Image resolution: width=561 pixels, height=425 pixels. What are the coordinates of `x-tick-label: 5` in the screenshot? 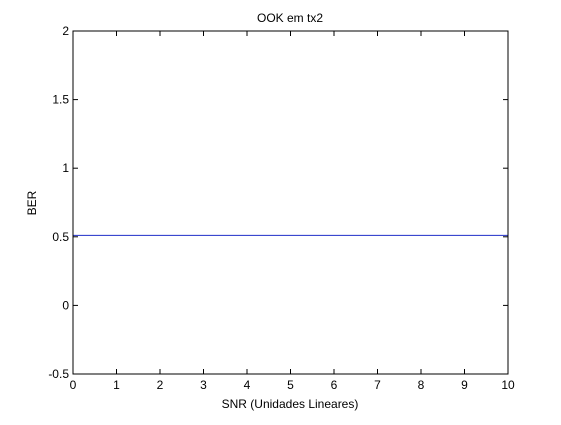 It's located at (290, 385).